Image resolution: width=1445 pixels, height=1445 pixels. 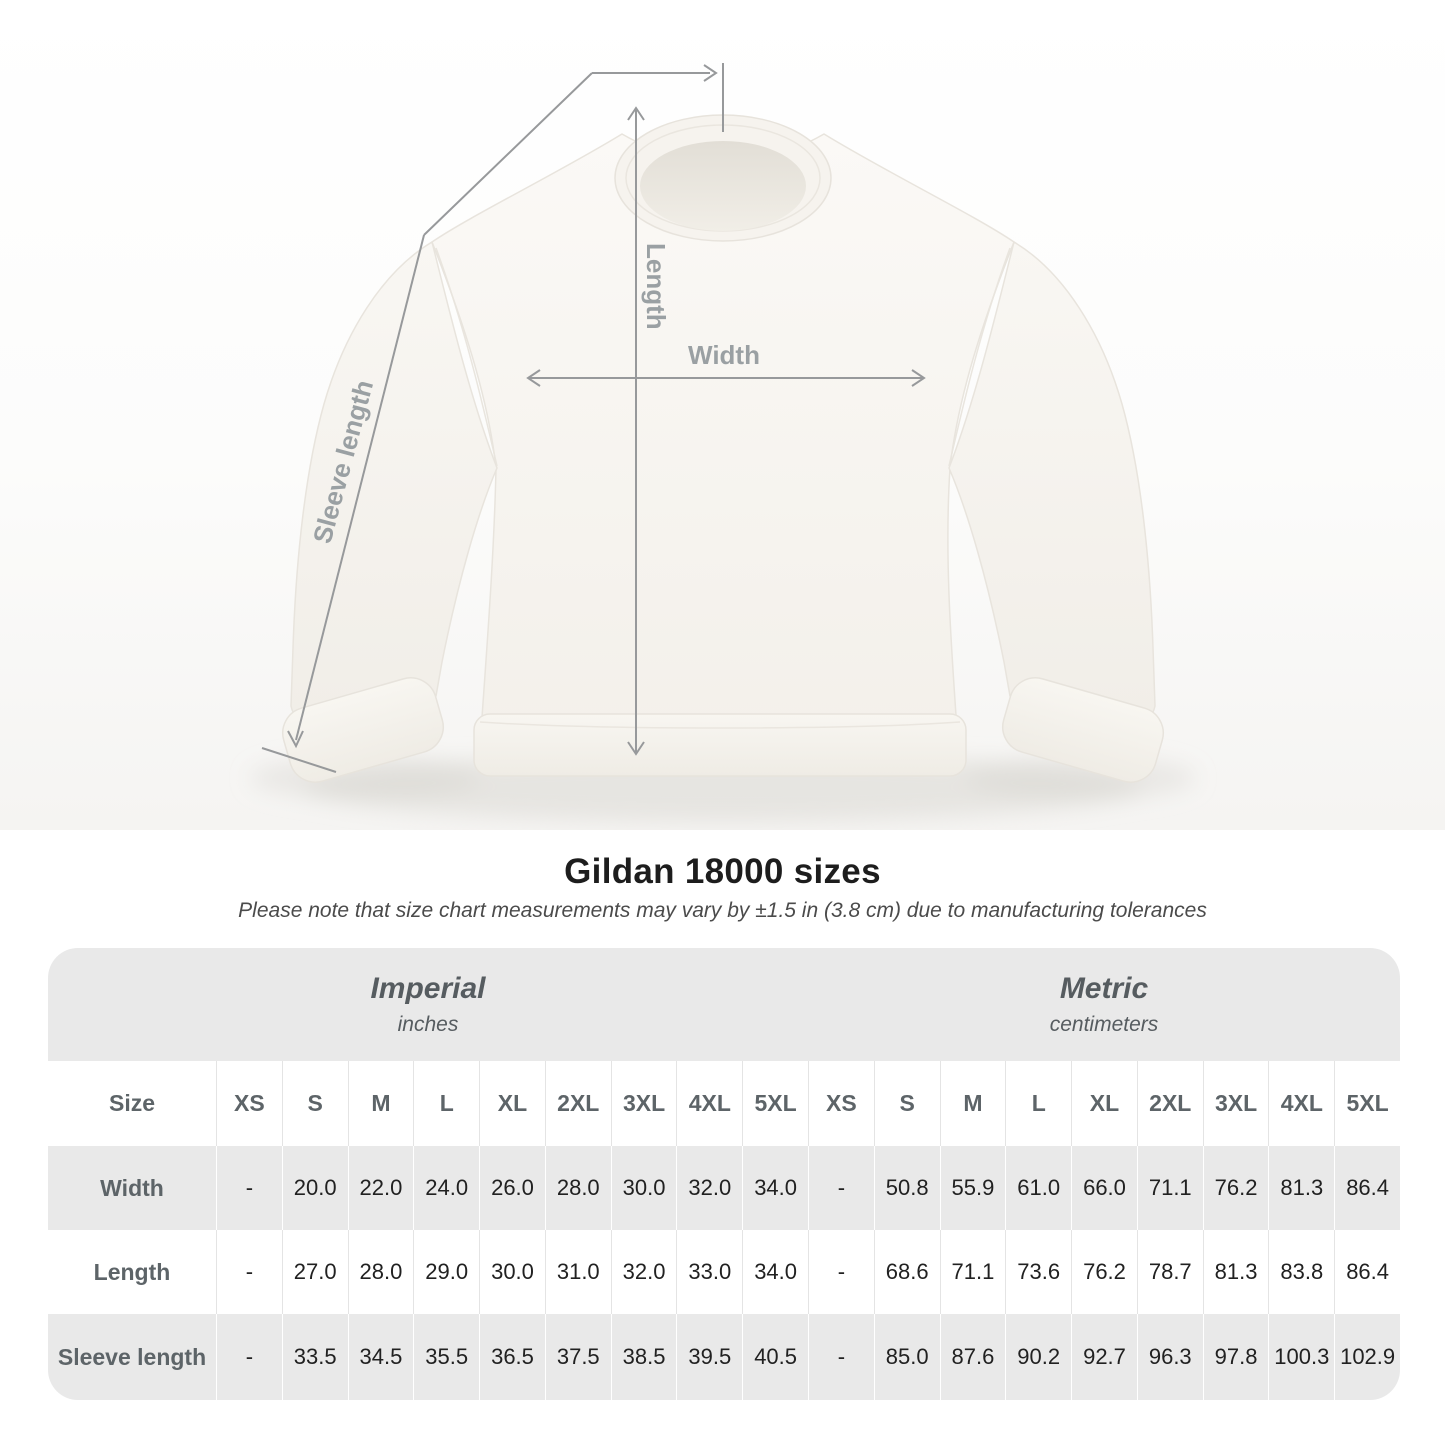 What do you see at coordinates (295, 739) in the screenshot?
I see `arrowhead-cuff-icon` at bounding box center [295, 739].